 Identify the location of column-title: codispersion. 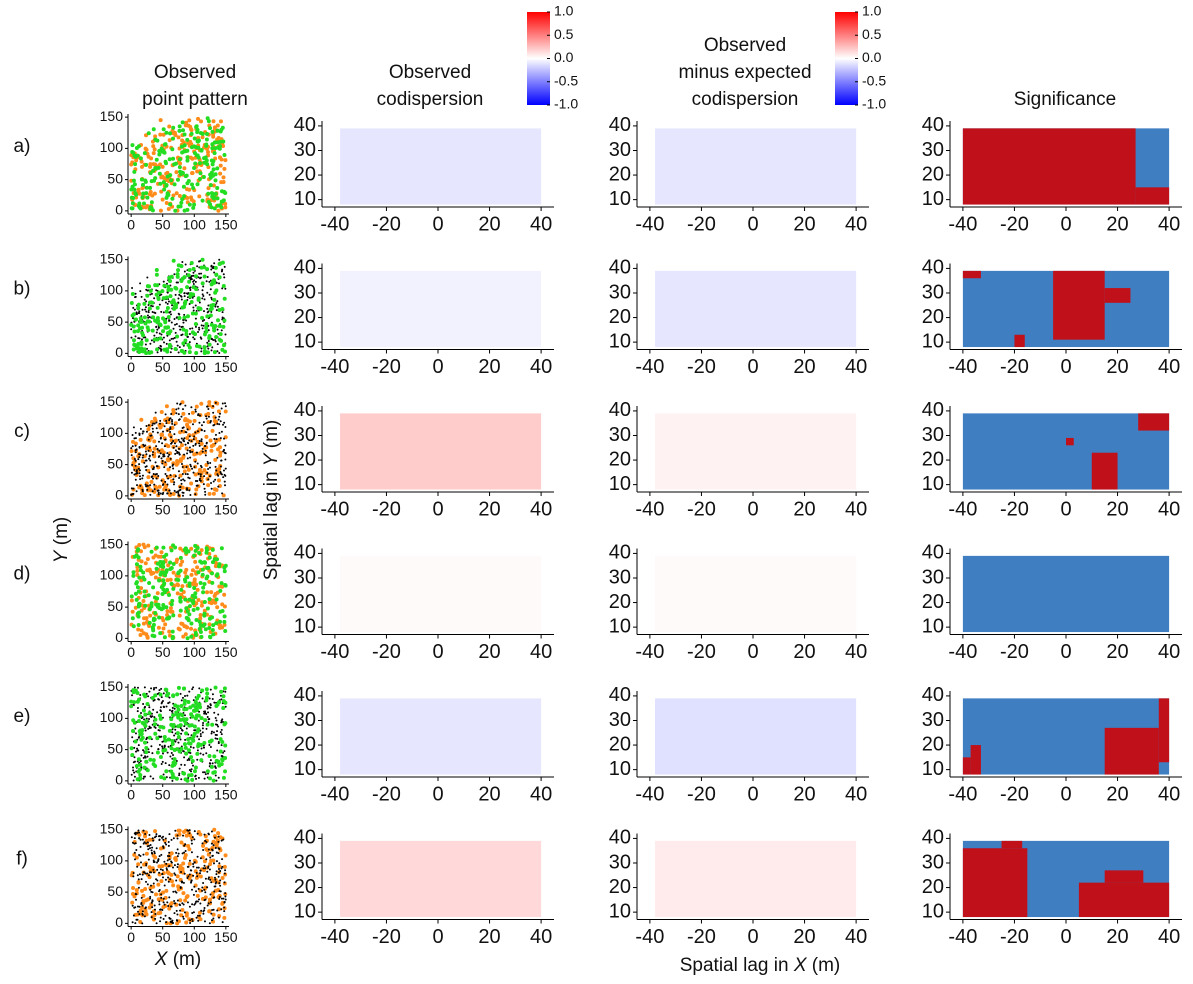
(430, 99).